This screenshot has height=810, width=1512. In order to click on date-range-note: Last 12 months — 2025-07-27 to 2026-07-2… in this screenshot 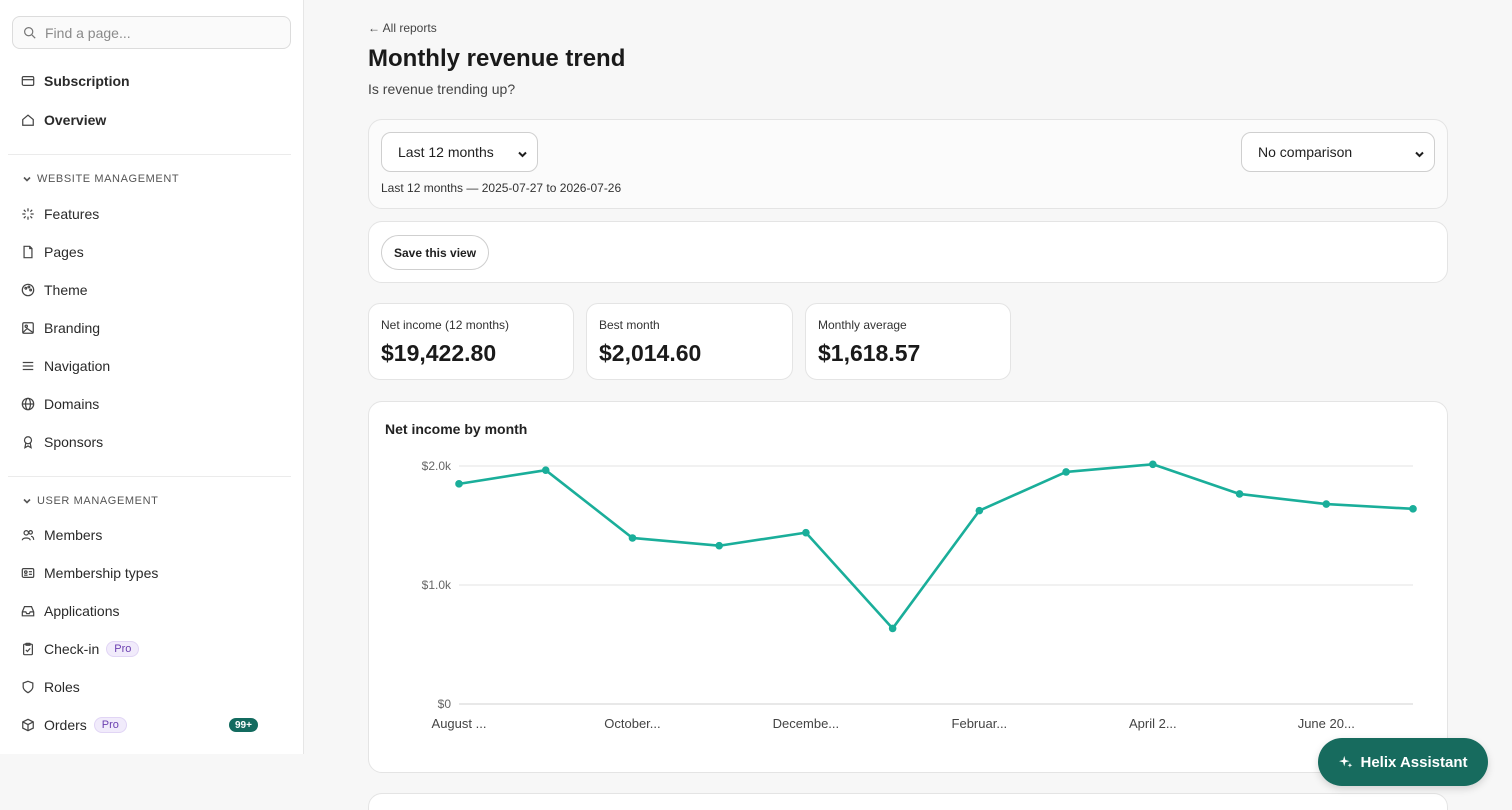, I will do `click(501, 188)`.